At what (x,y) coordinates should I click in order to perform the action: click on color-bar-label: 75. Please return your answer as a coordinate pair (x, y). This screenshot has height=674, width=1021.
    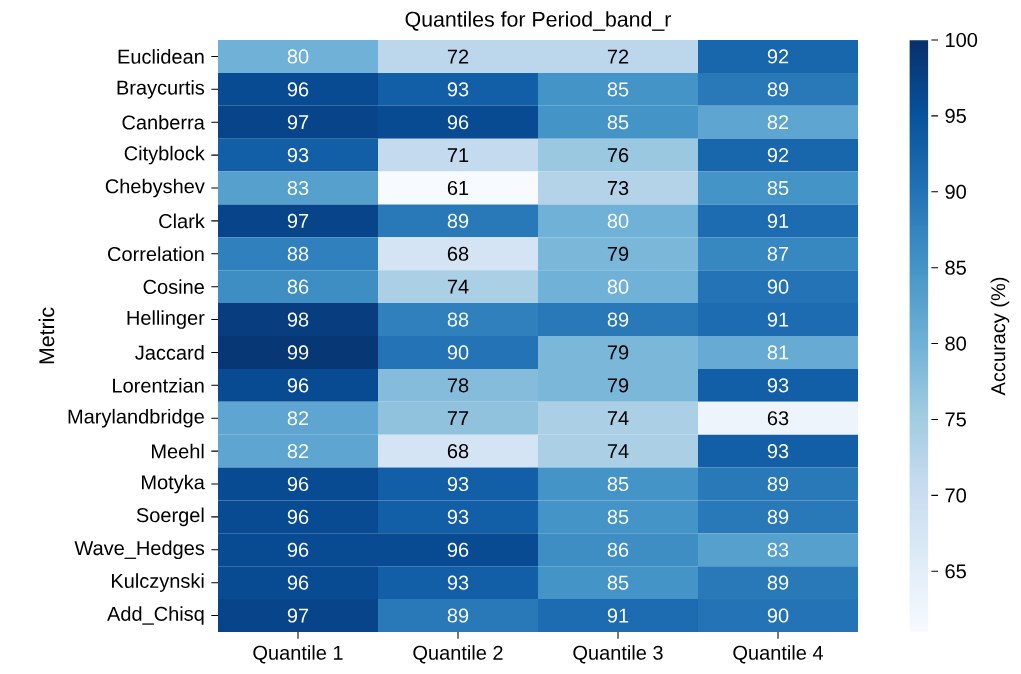
    Looking at the image, I should click on (955, 419).